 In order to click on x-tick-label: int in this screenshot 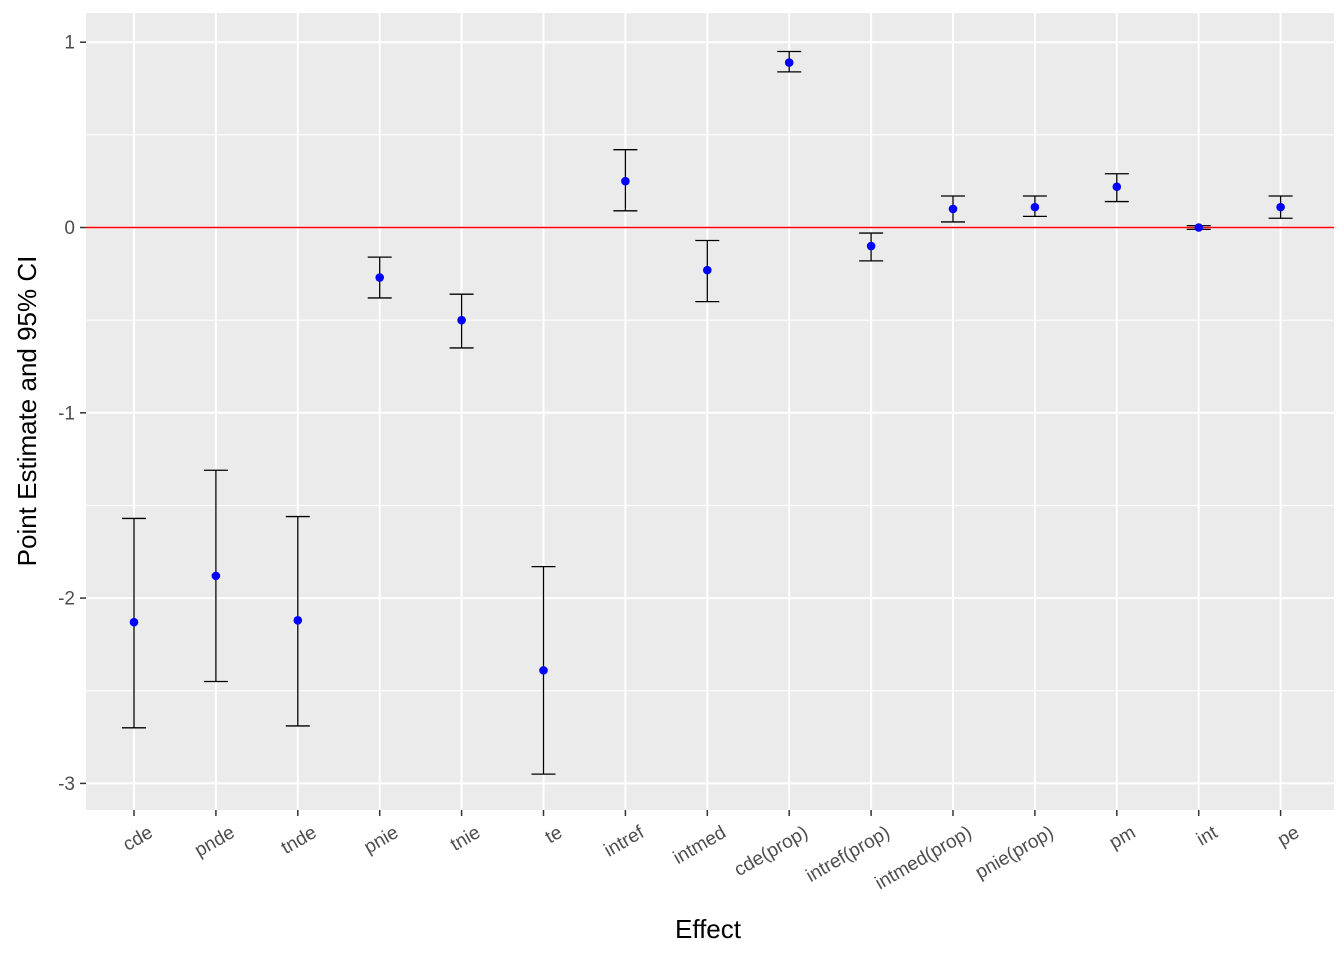, I will do `click(1207, 836)`.